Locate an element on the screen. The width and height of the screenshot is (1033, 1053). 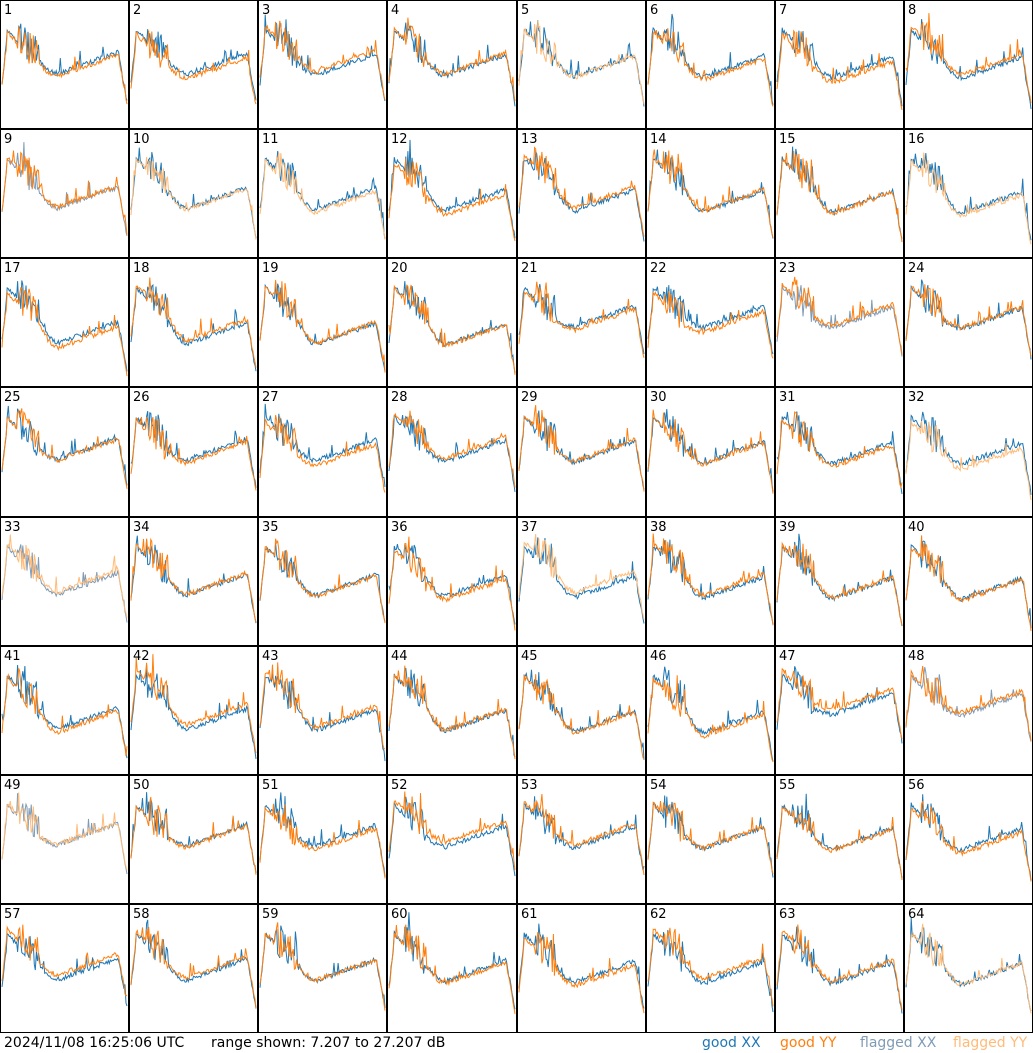
tile-2: 2 is located at coordinates (193, 64).